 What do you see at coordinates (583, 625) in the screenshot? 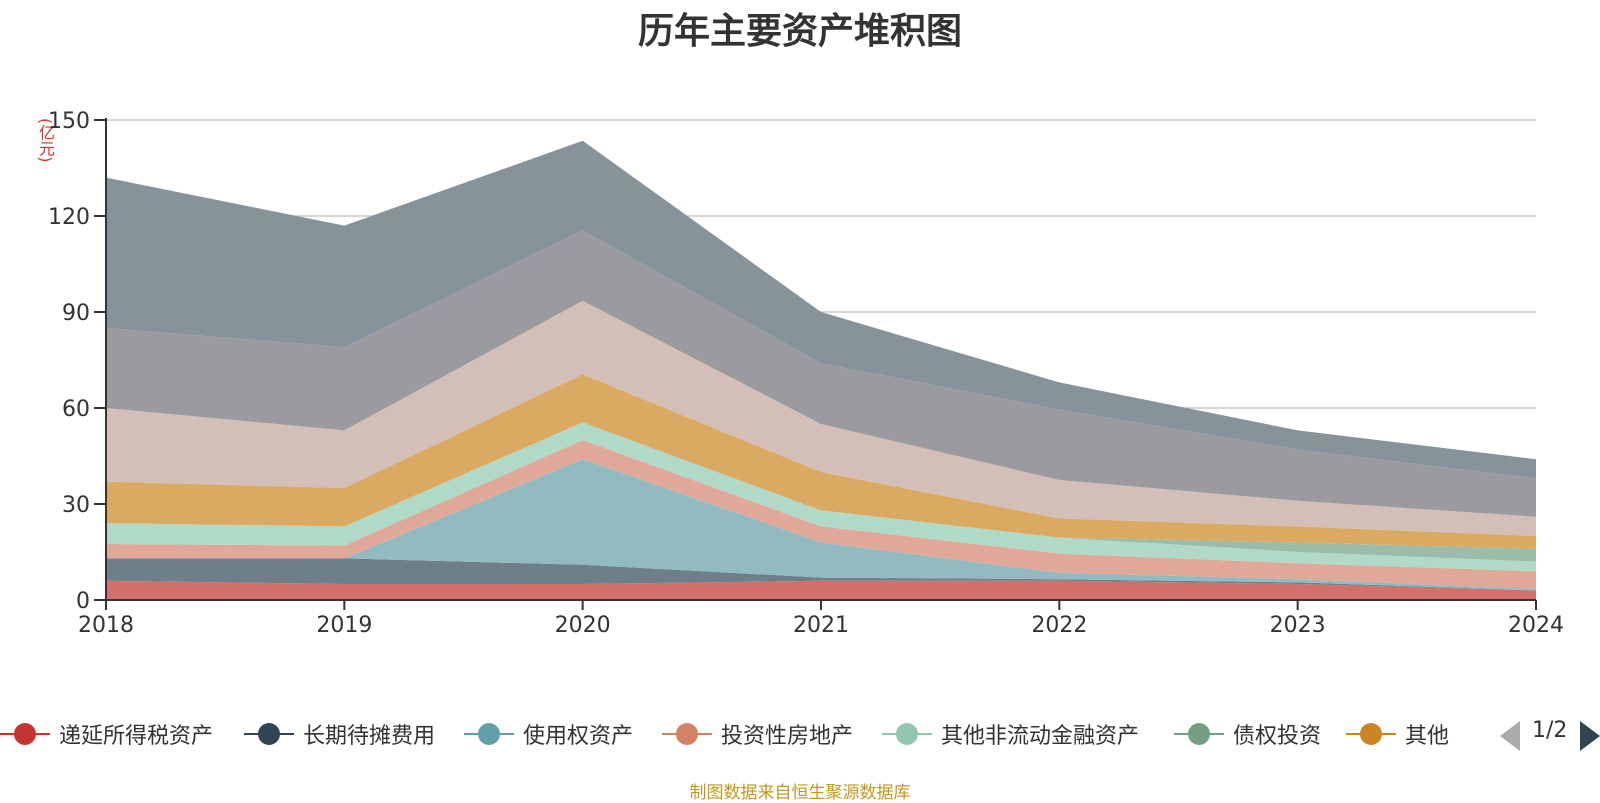
I see `x-tick-label: 2020` at bounding box center [583, 625].